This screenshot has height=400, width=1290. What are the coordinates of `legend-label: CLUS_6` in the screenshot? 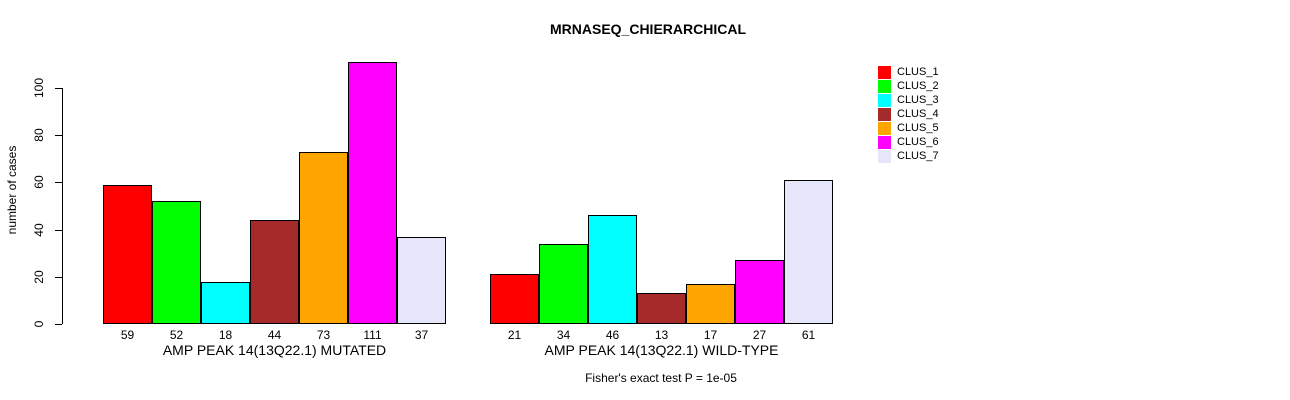 It's located at (918, 142).